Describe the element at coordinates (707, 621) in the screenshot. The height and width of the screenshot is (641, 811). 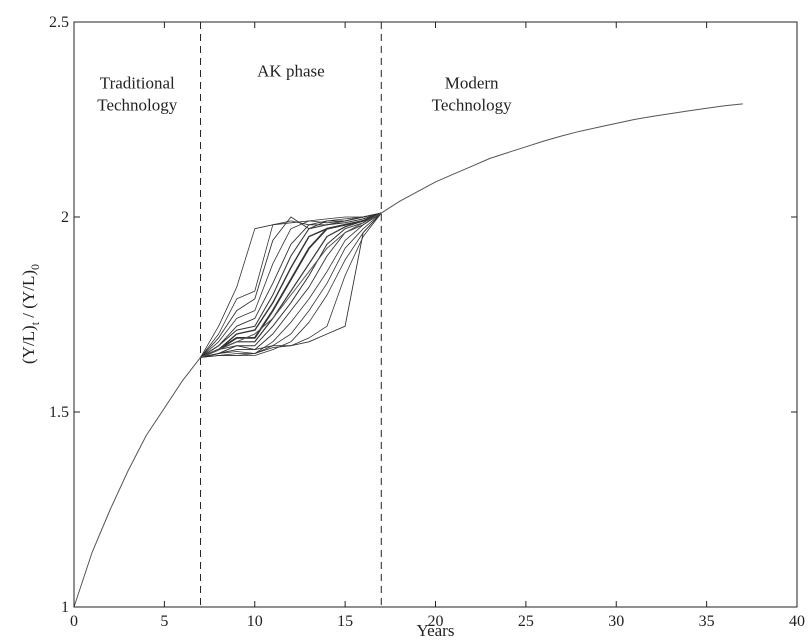
I see `x-tick-label: 35` at that location.